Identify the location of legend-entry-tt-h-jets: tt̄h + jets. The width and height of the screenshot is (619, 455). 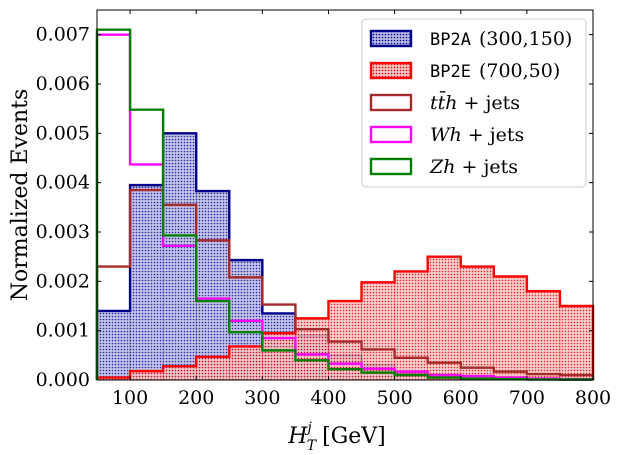
(444, 102).